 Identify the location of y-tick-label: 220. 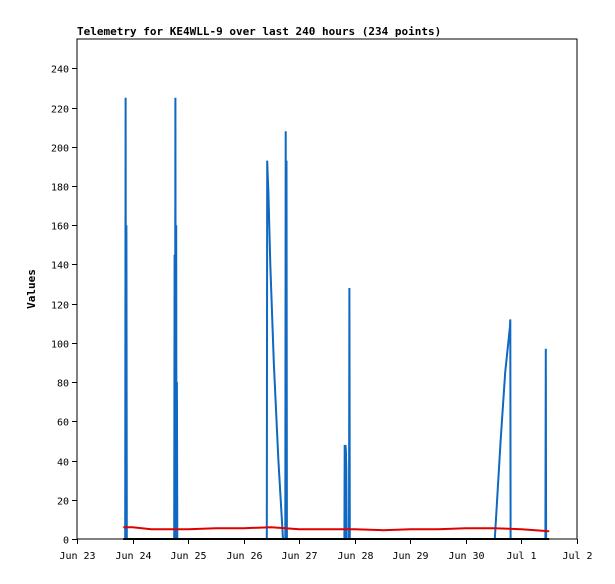
(60, 110).